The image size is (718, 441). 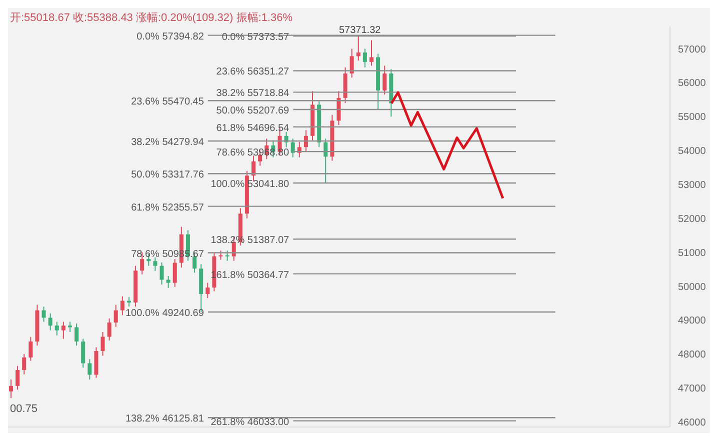 What do you see at coordinates (253, 72) in the screenshot?
I see `ref-line-label: 23.6% 56351.27` at bounding box center [253, 72].